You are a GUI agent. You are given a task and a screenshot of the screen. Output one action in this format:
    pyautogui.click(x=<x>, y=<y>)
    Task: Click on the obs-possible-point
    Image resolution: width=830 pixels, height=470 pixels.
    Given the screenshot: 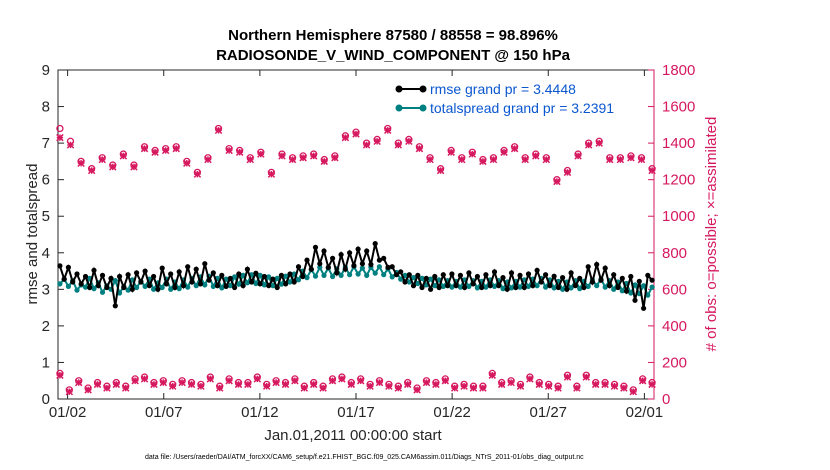 What is the action you would take?
    pyautogui.click(x=60, y=128)
    